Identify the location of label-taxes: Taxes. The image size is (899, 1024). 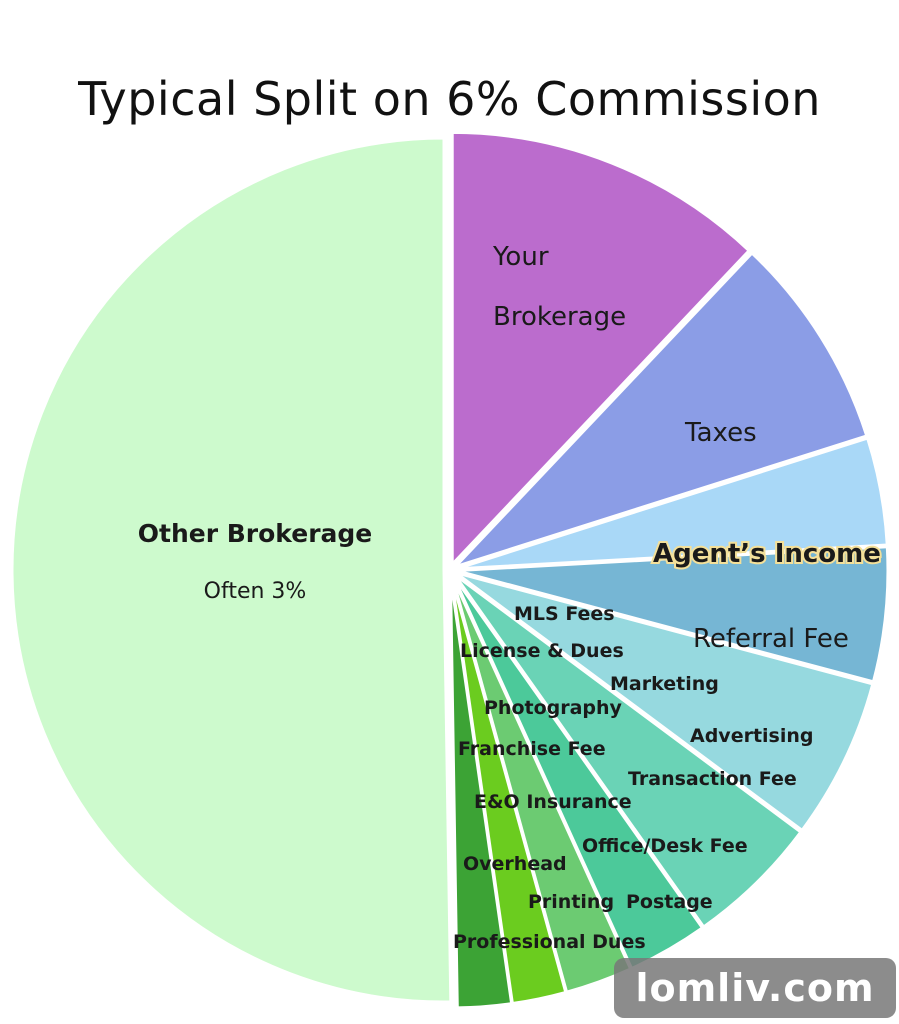
(720, 433).